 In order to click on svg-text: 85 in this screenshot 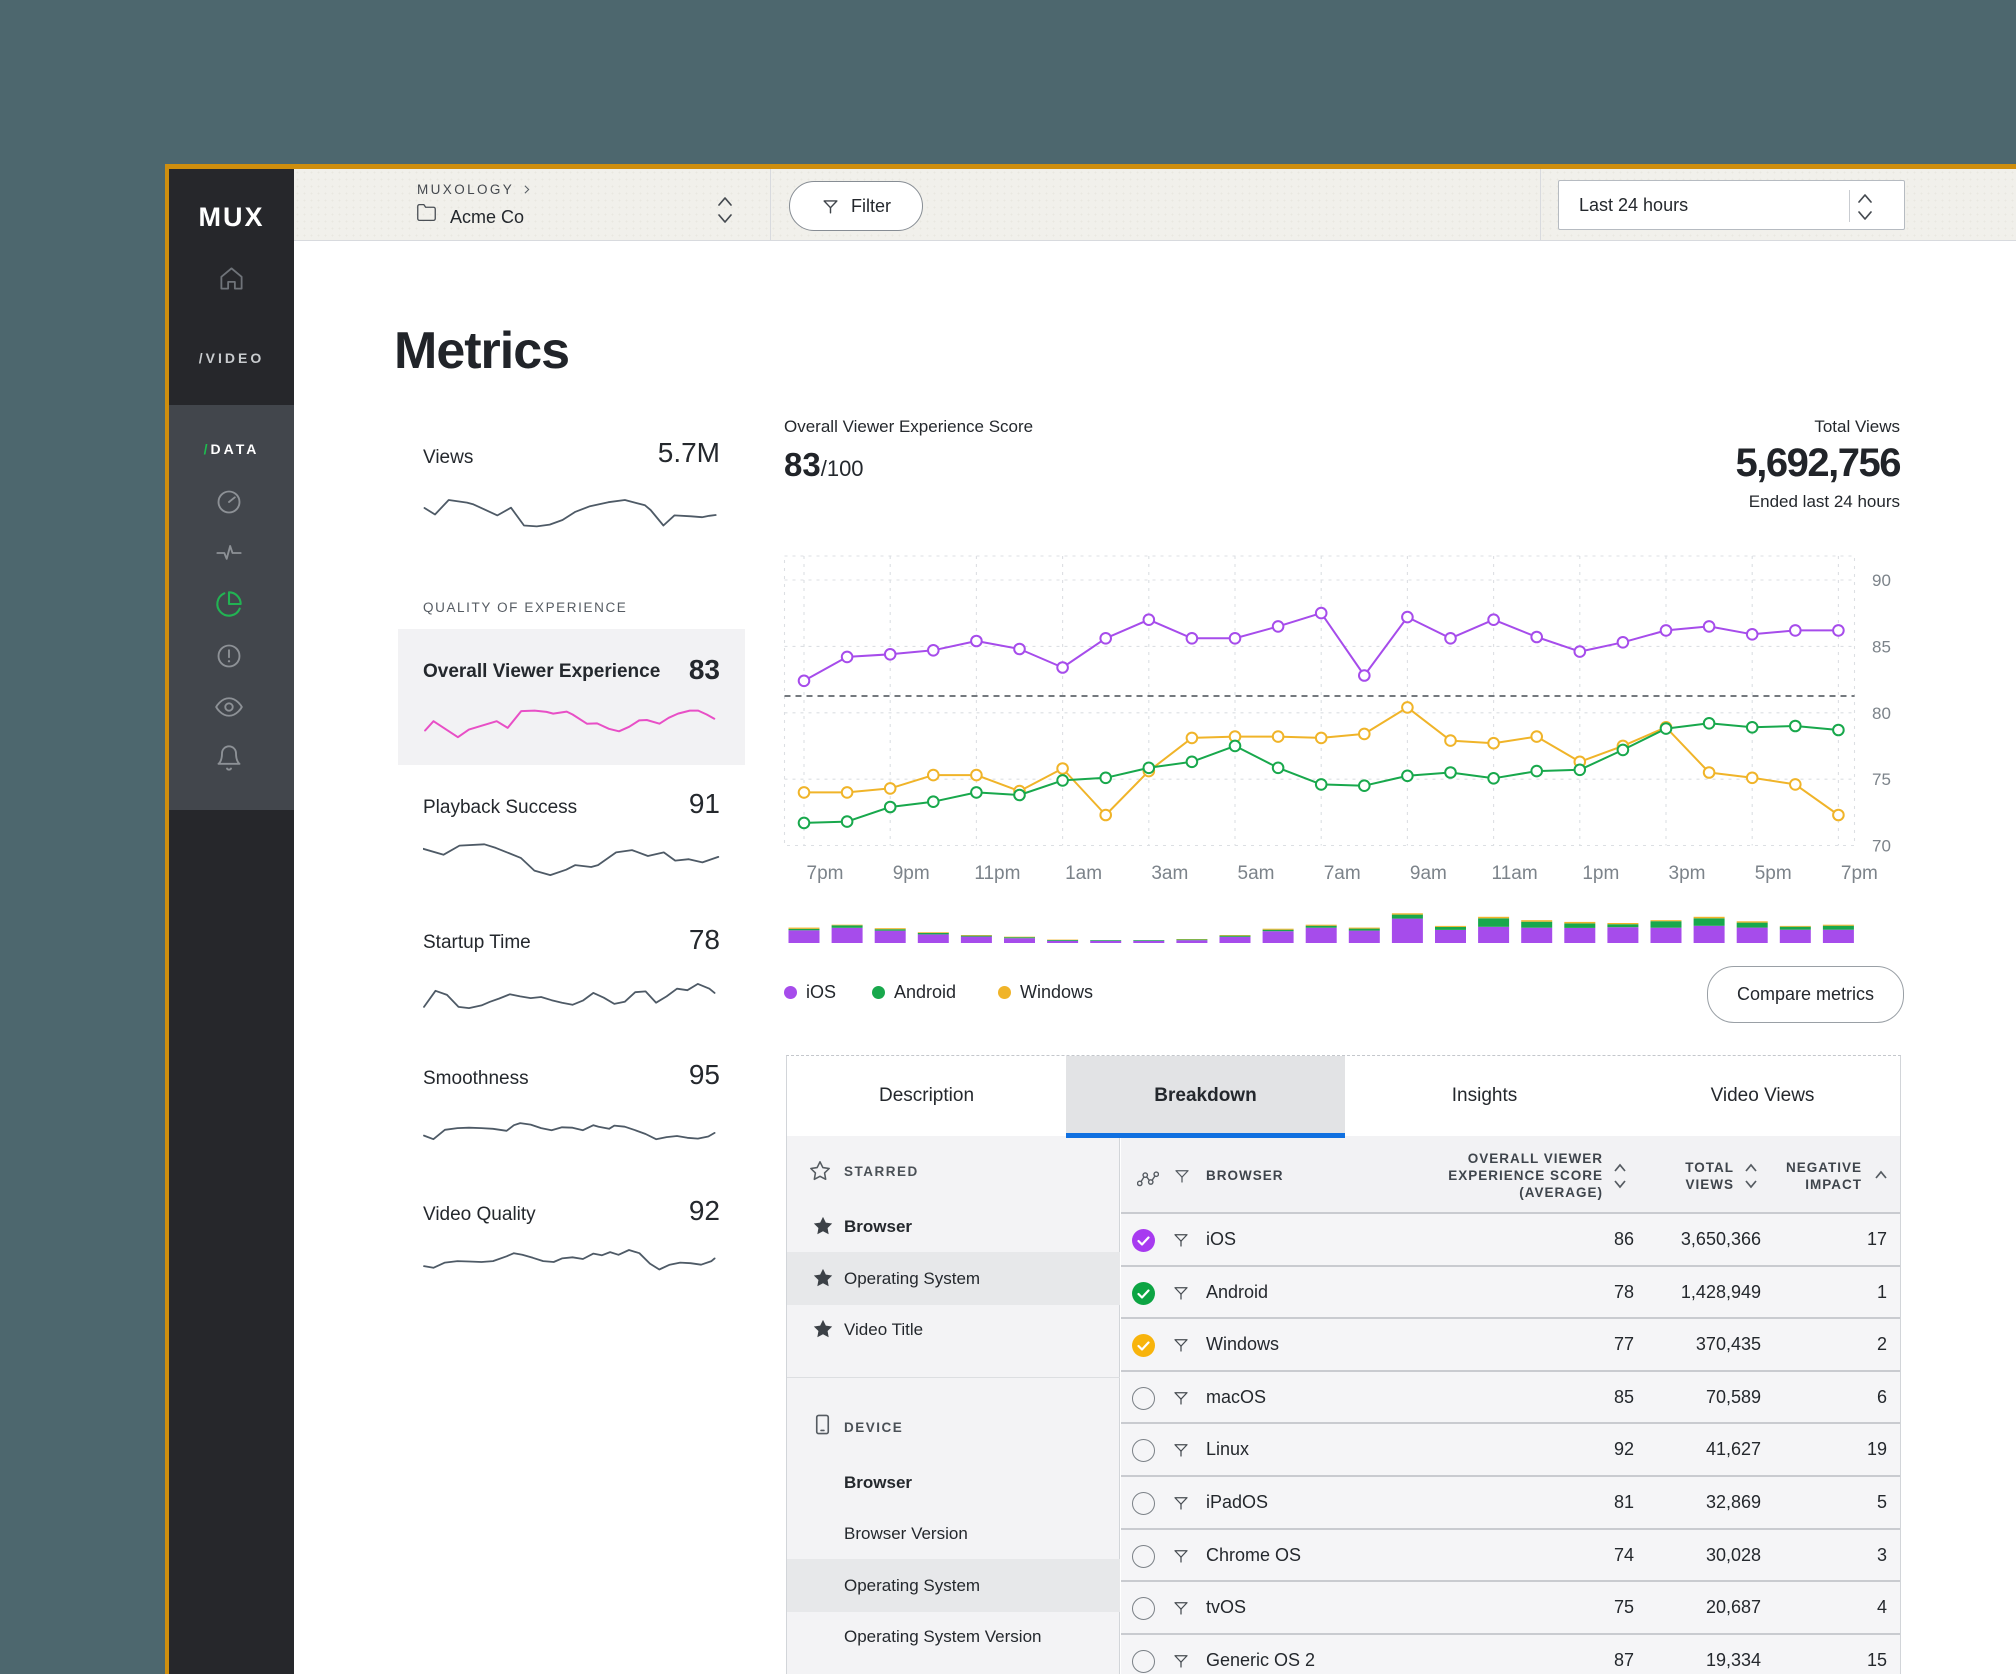, I will do `click(1881, 646)`.